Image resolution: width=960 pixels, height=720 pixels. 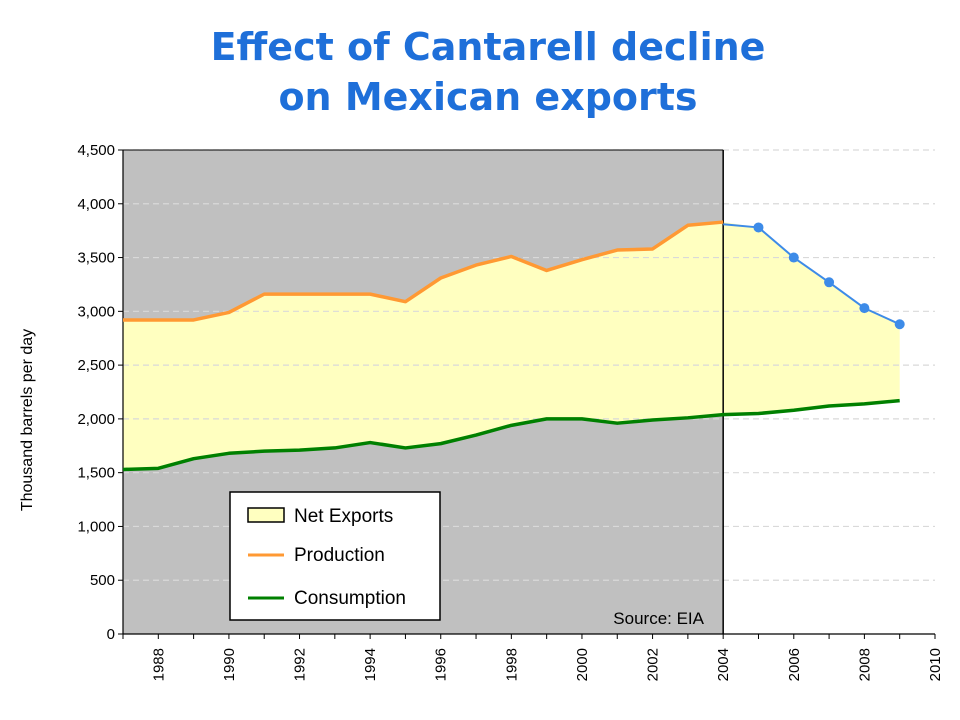 What do you see at coordinates (27, 420) in the screenshot?
I see `y-axis-label: Thousand barrels per day` at bounding box center [27, 420].